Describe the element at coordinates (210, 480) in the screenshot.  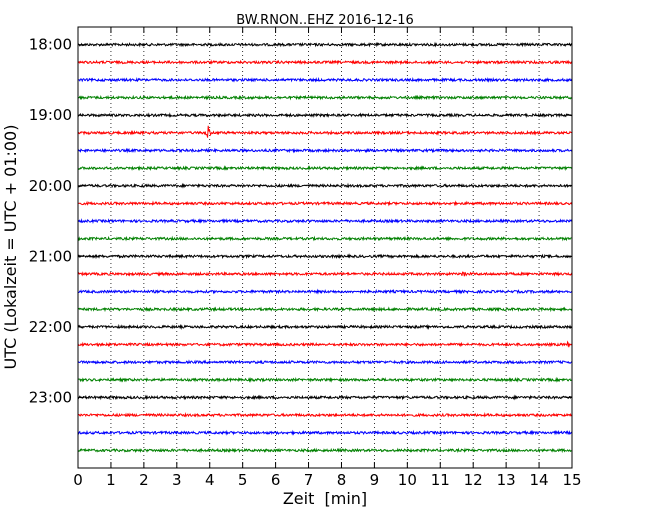
I see `x-tick-label: 4` at that location.